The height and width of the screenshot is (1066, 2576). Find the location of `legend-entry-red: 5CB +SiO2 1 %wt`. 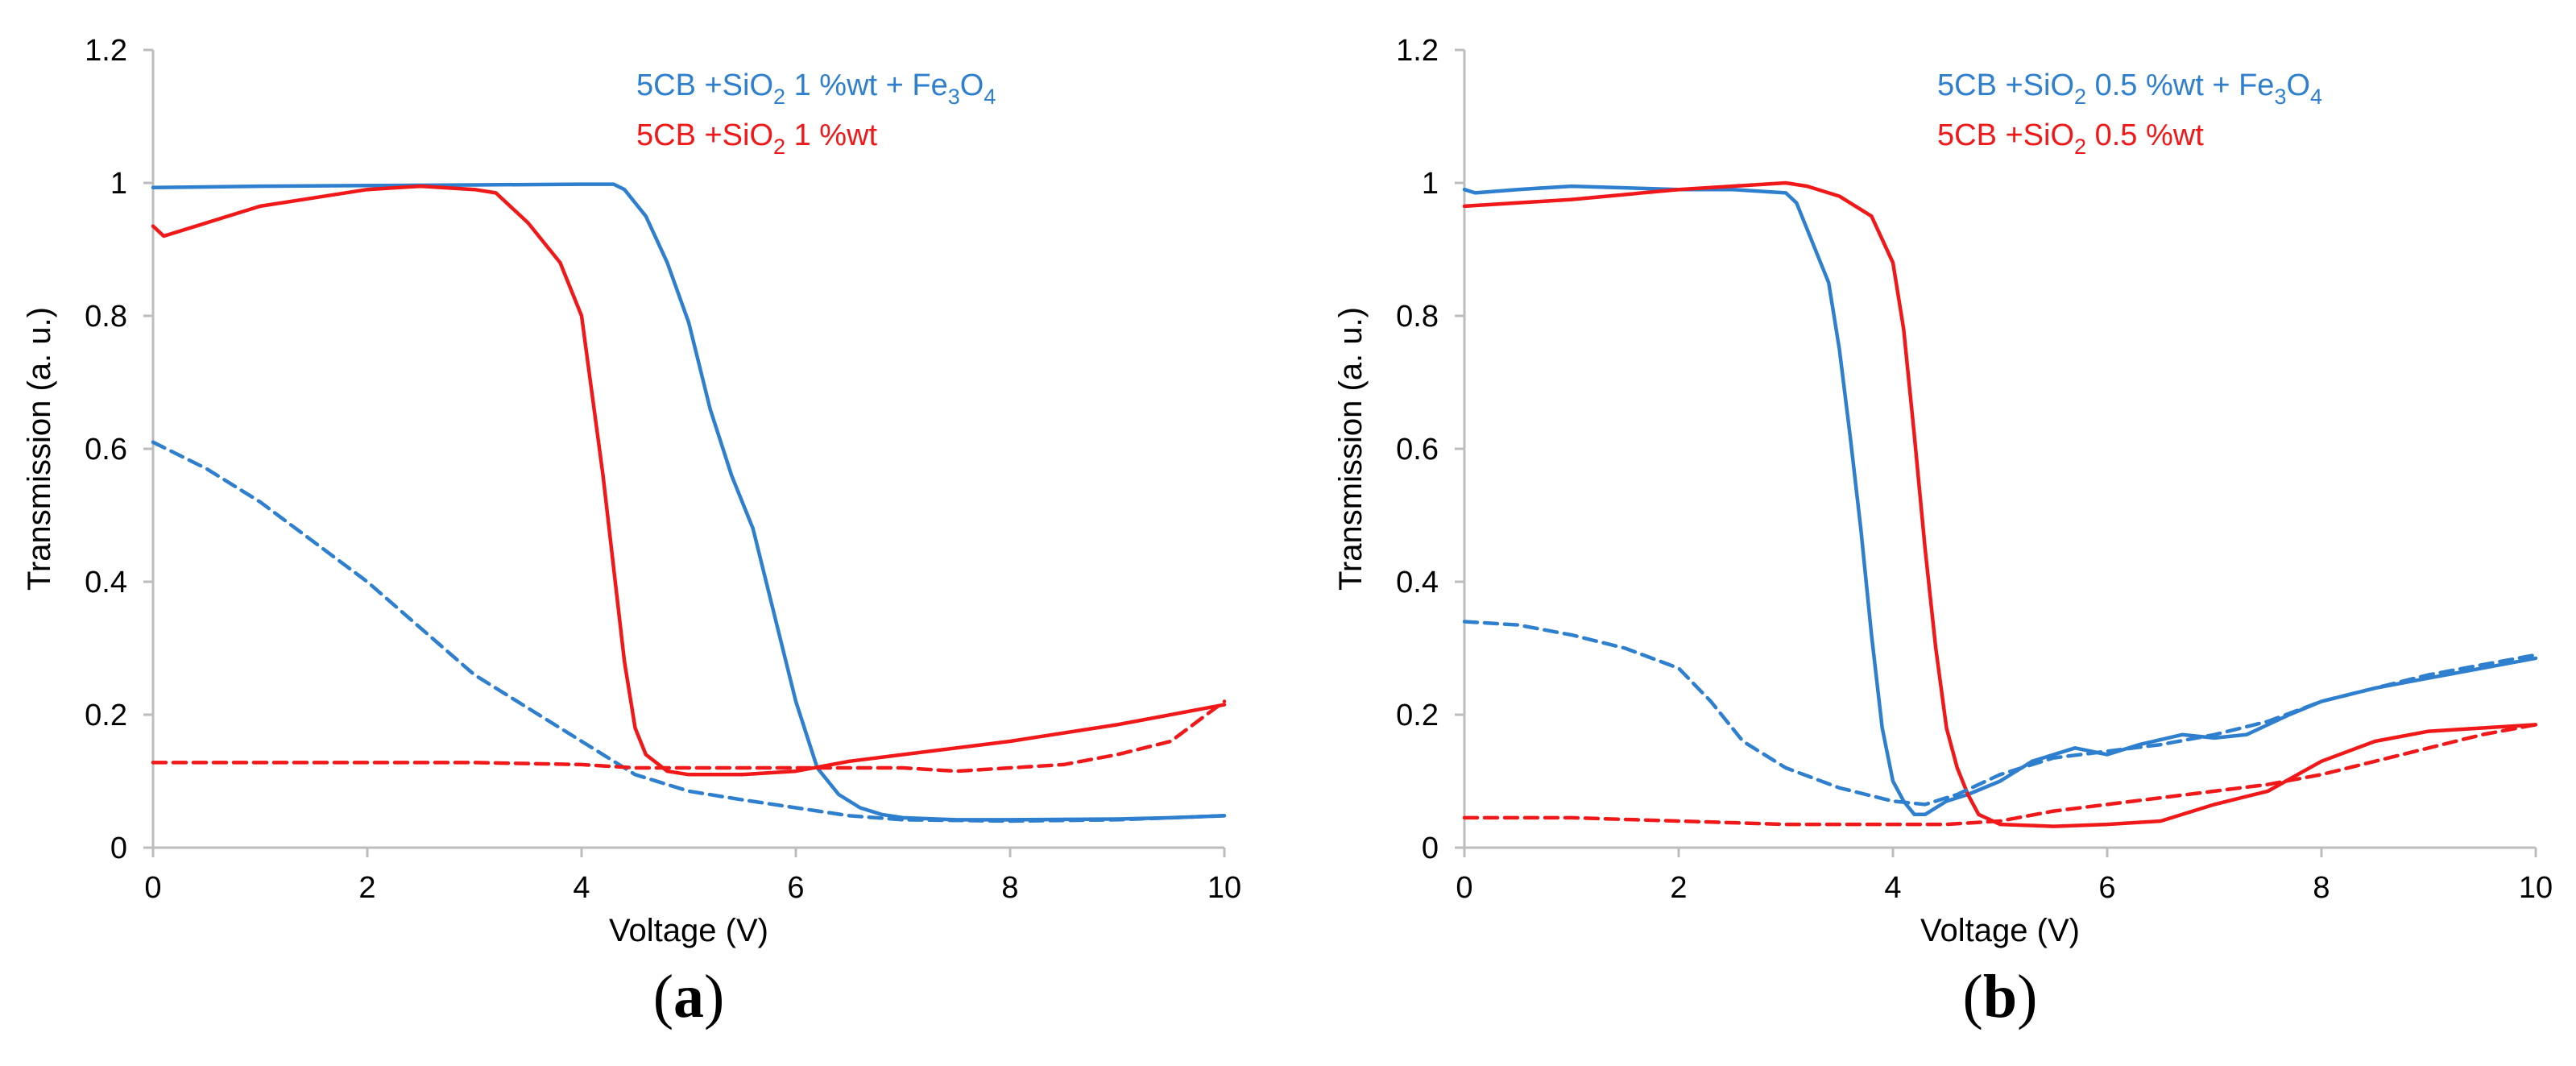

legend-entry-red: 5CB +SiO2 1 %wt is located at coordinates (757, 138).